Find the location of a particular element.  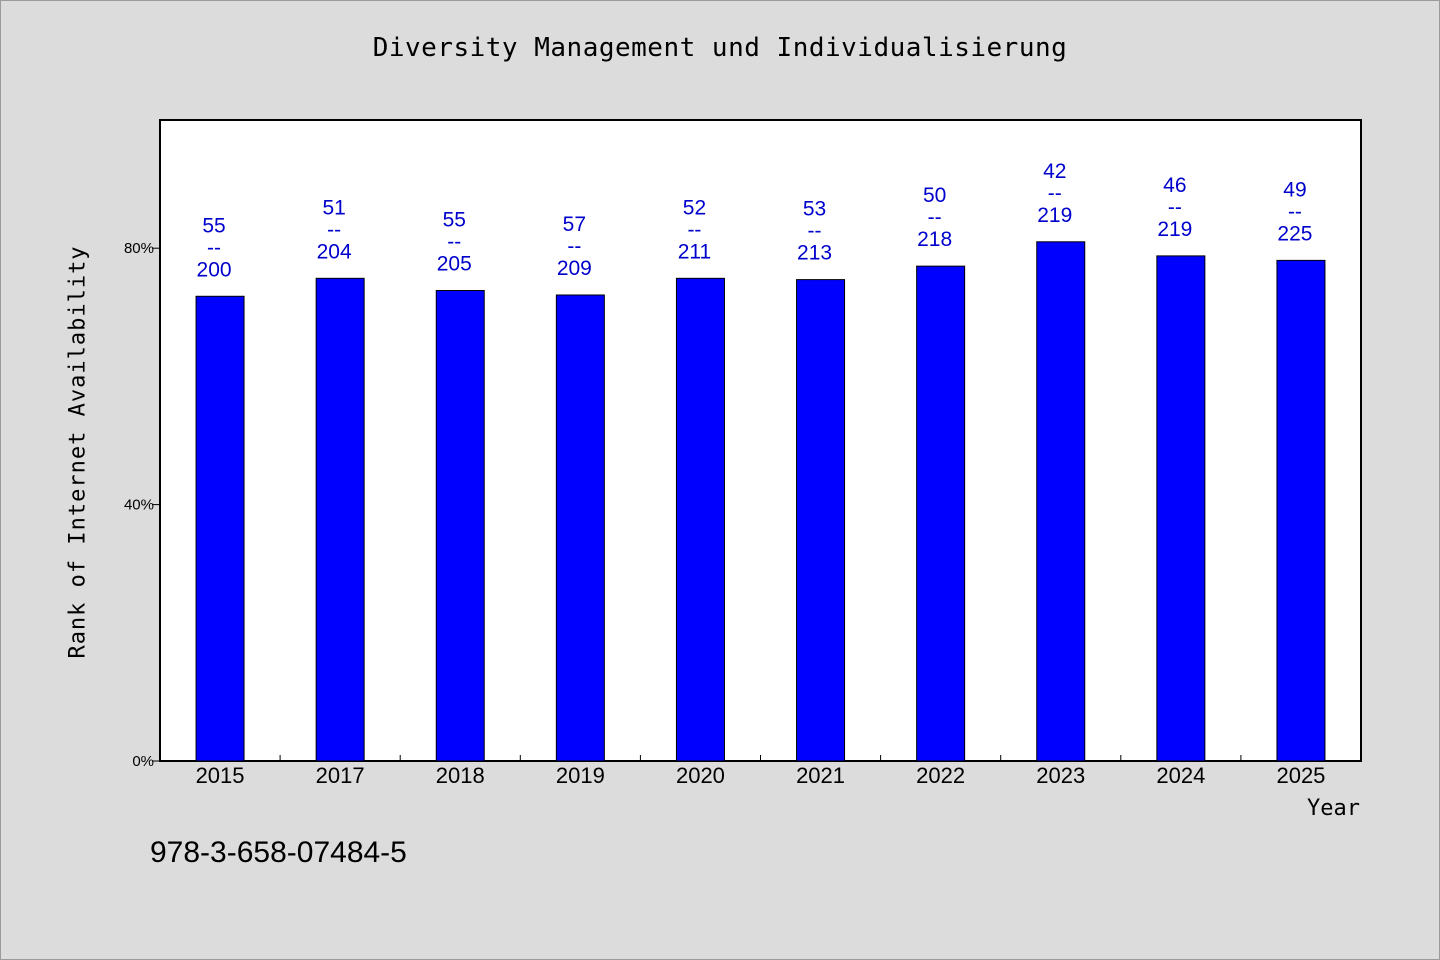

data-label: 209 is located at coordinates (574, 268).